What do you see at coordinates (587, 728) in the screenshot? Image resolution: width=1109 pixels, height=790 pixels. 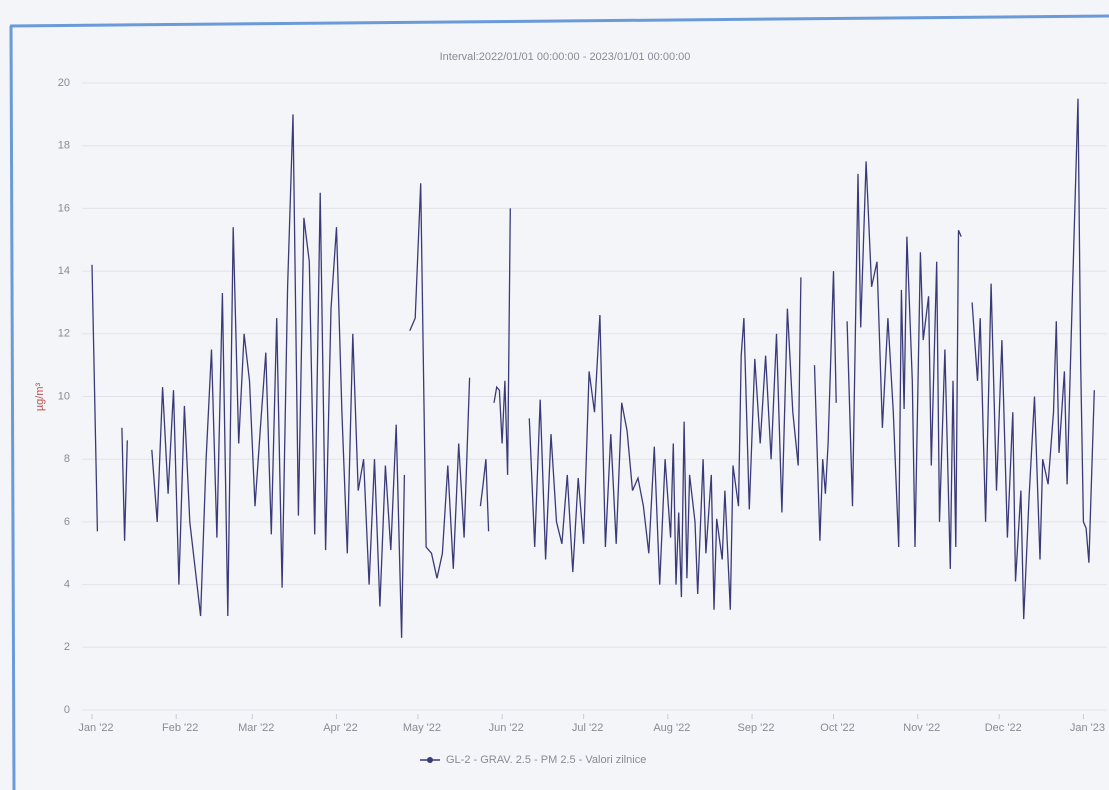 I see `x-tick-label: Jul '22` at bounding box center [587, 728].